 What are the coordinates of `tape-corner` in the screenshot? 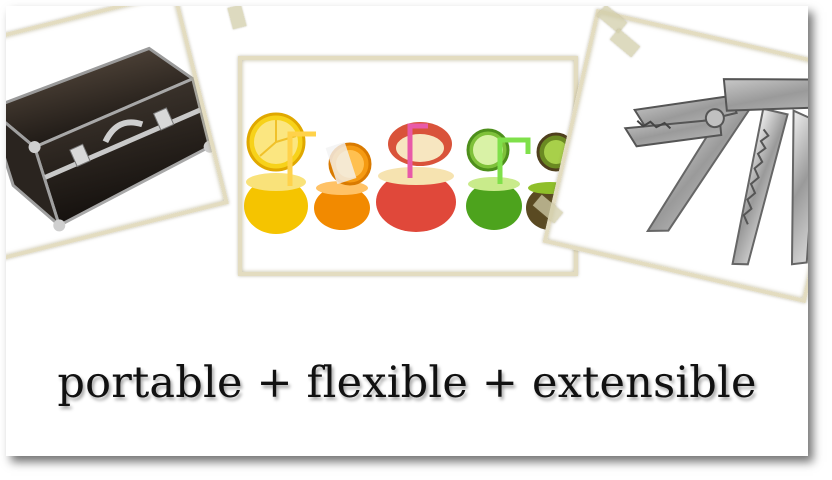 It's located at (237, 18).